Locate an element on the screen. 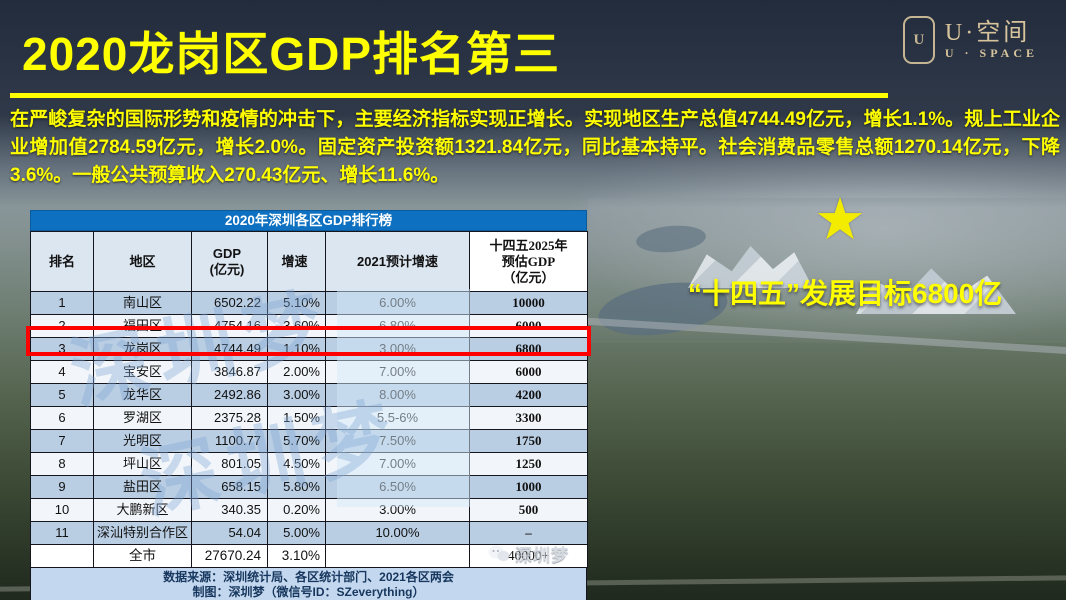 The width and height of the screenshot is (1066, 600). table-row: 7 光明区 1100.77 5.70% 7.50% 1750 is located at coordinates (309, 441).